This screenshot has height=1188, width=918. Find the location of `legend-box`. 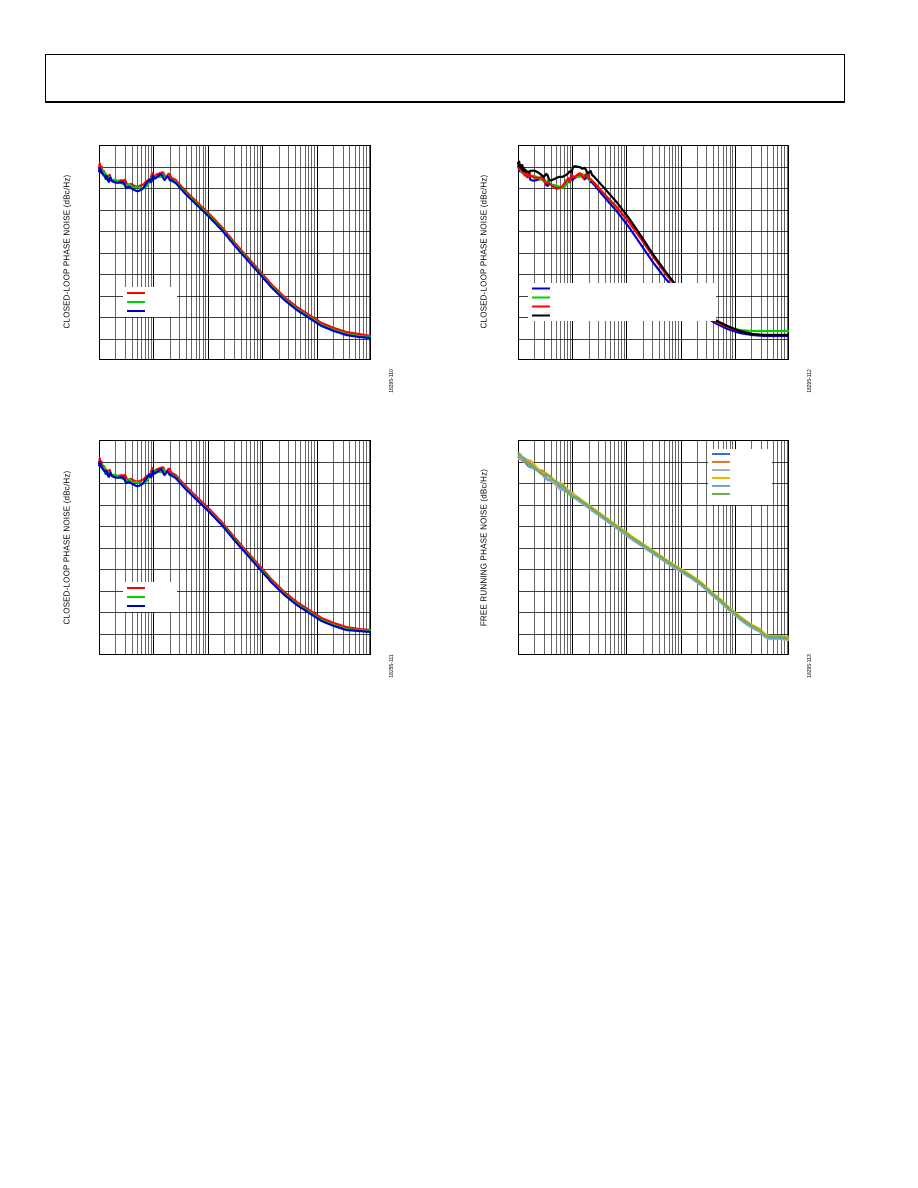

legend-box is located at coordinates (622, 302).